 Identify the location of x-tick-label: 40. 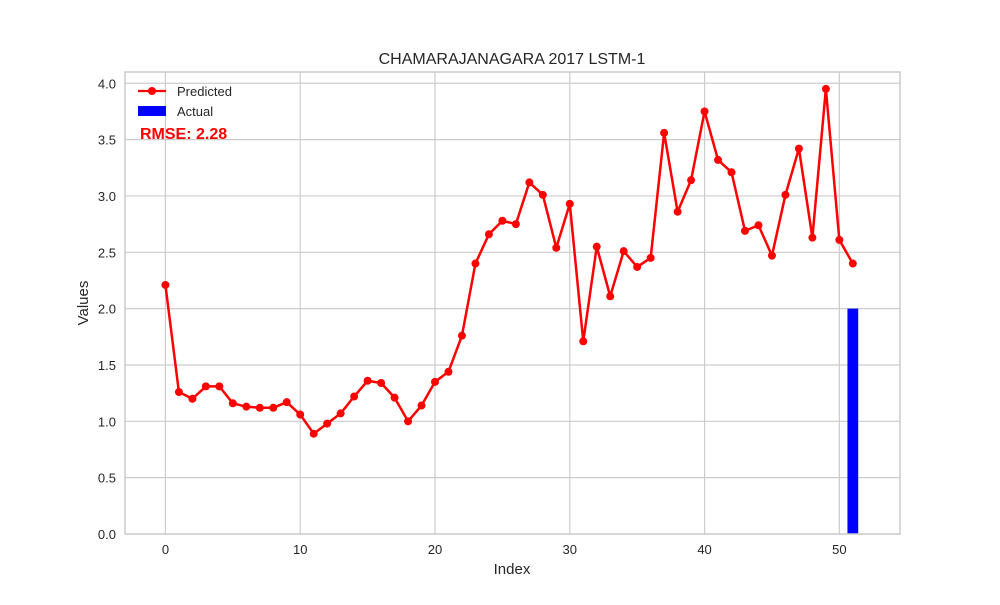
(704, 549).